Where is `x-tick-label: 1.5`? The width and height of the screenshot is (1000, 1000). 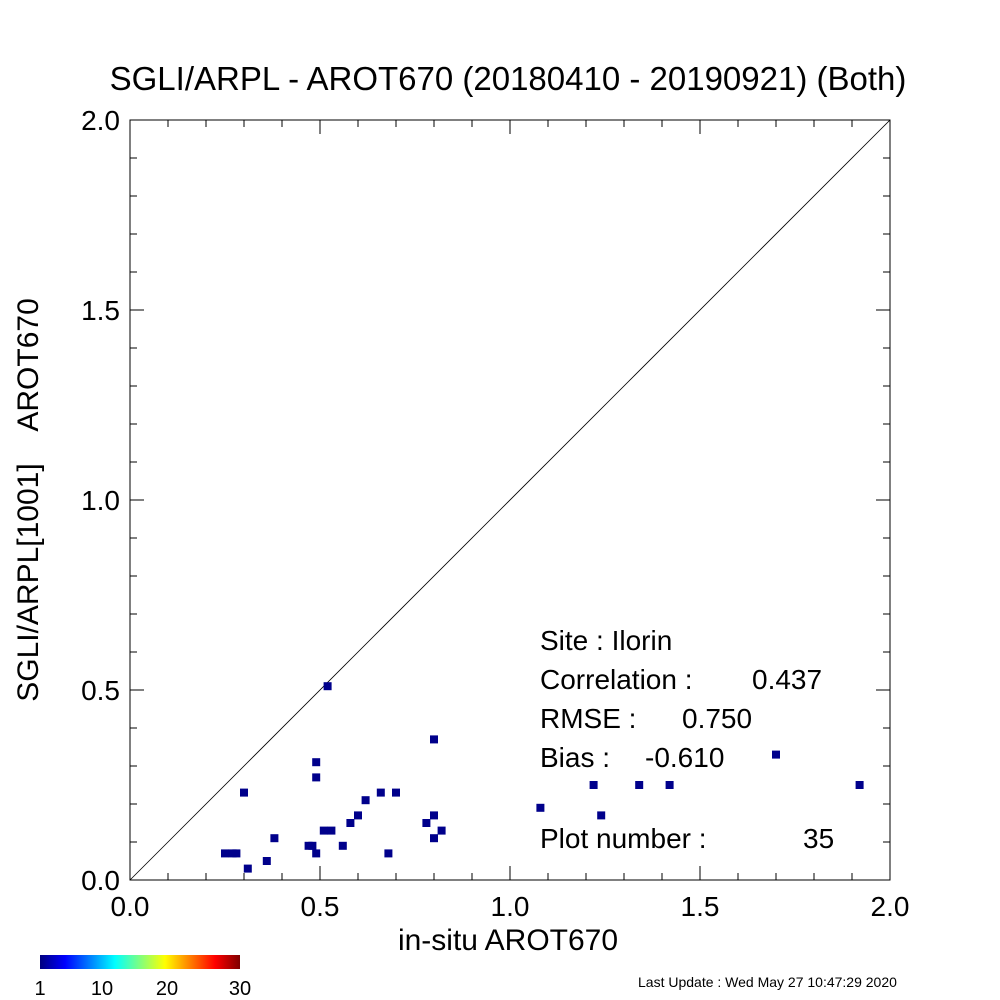
x-tick-label: 1.5 is located at coordinates (700, 906).